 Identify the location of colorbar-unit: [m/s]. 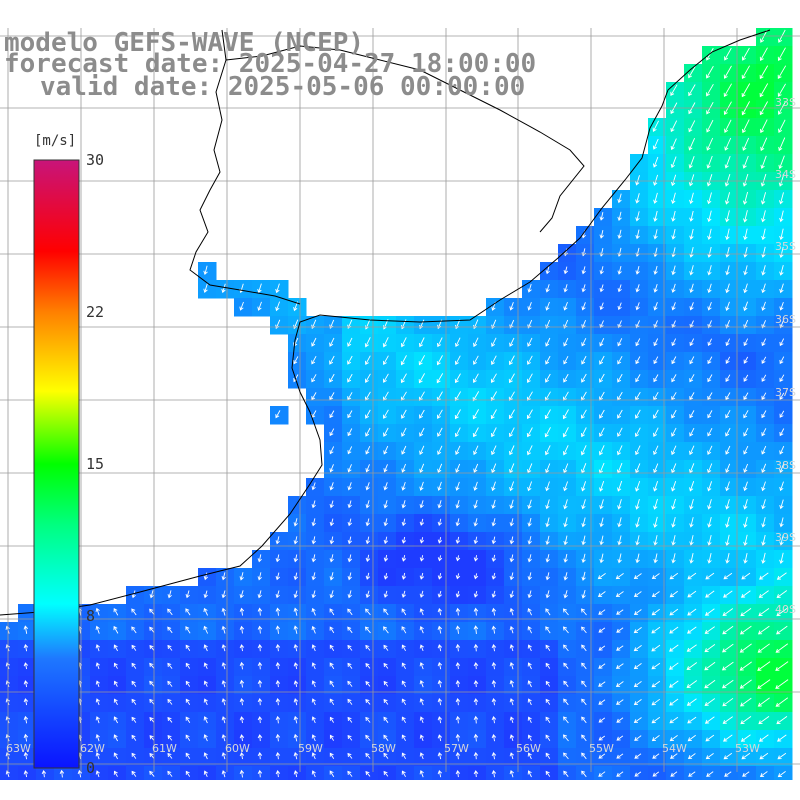
(55, 141).